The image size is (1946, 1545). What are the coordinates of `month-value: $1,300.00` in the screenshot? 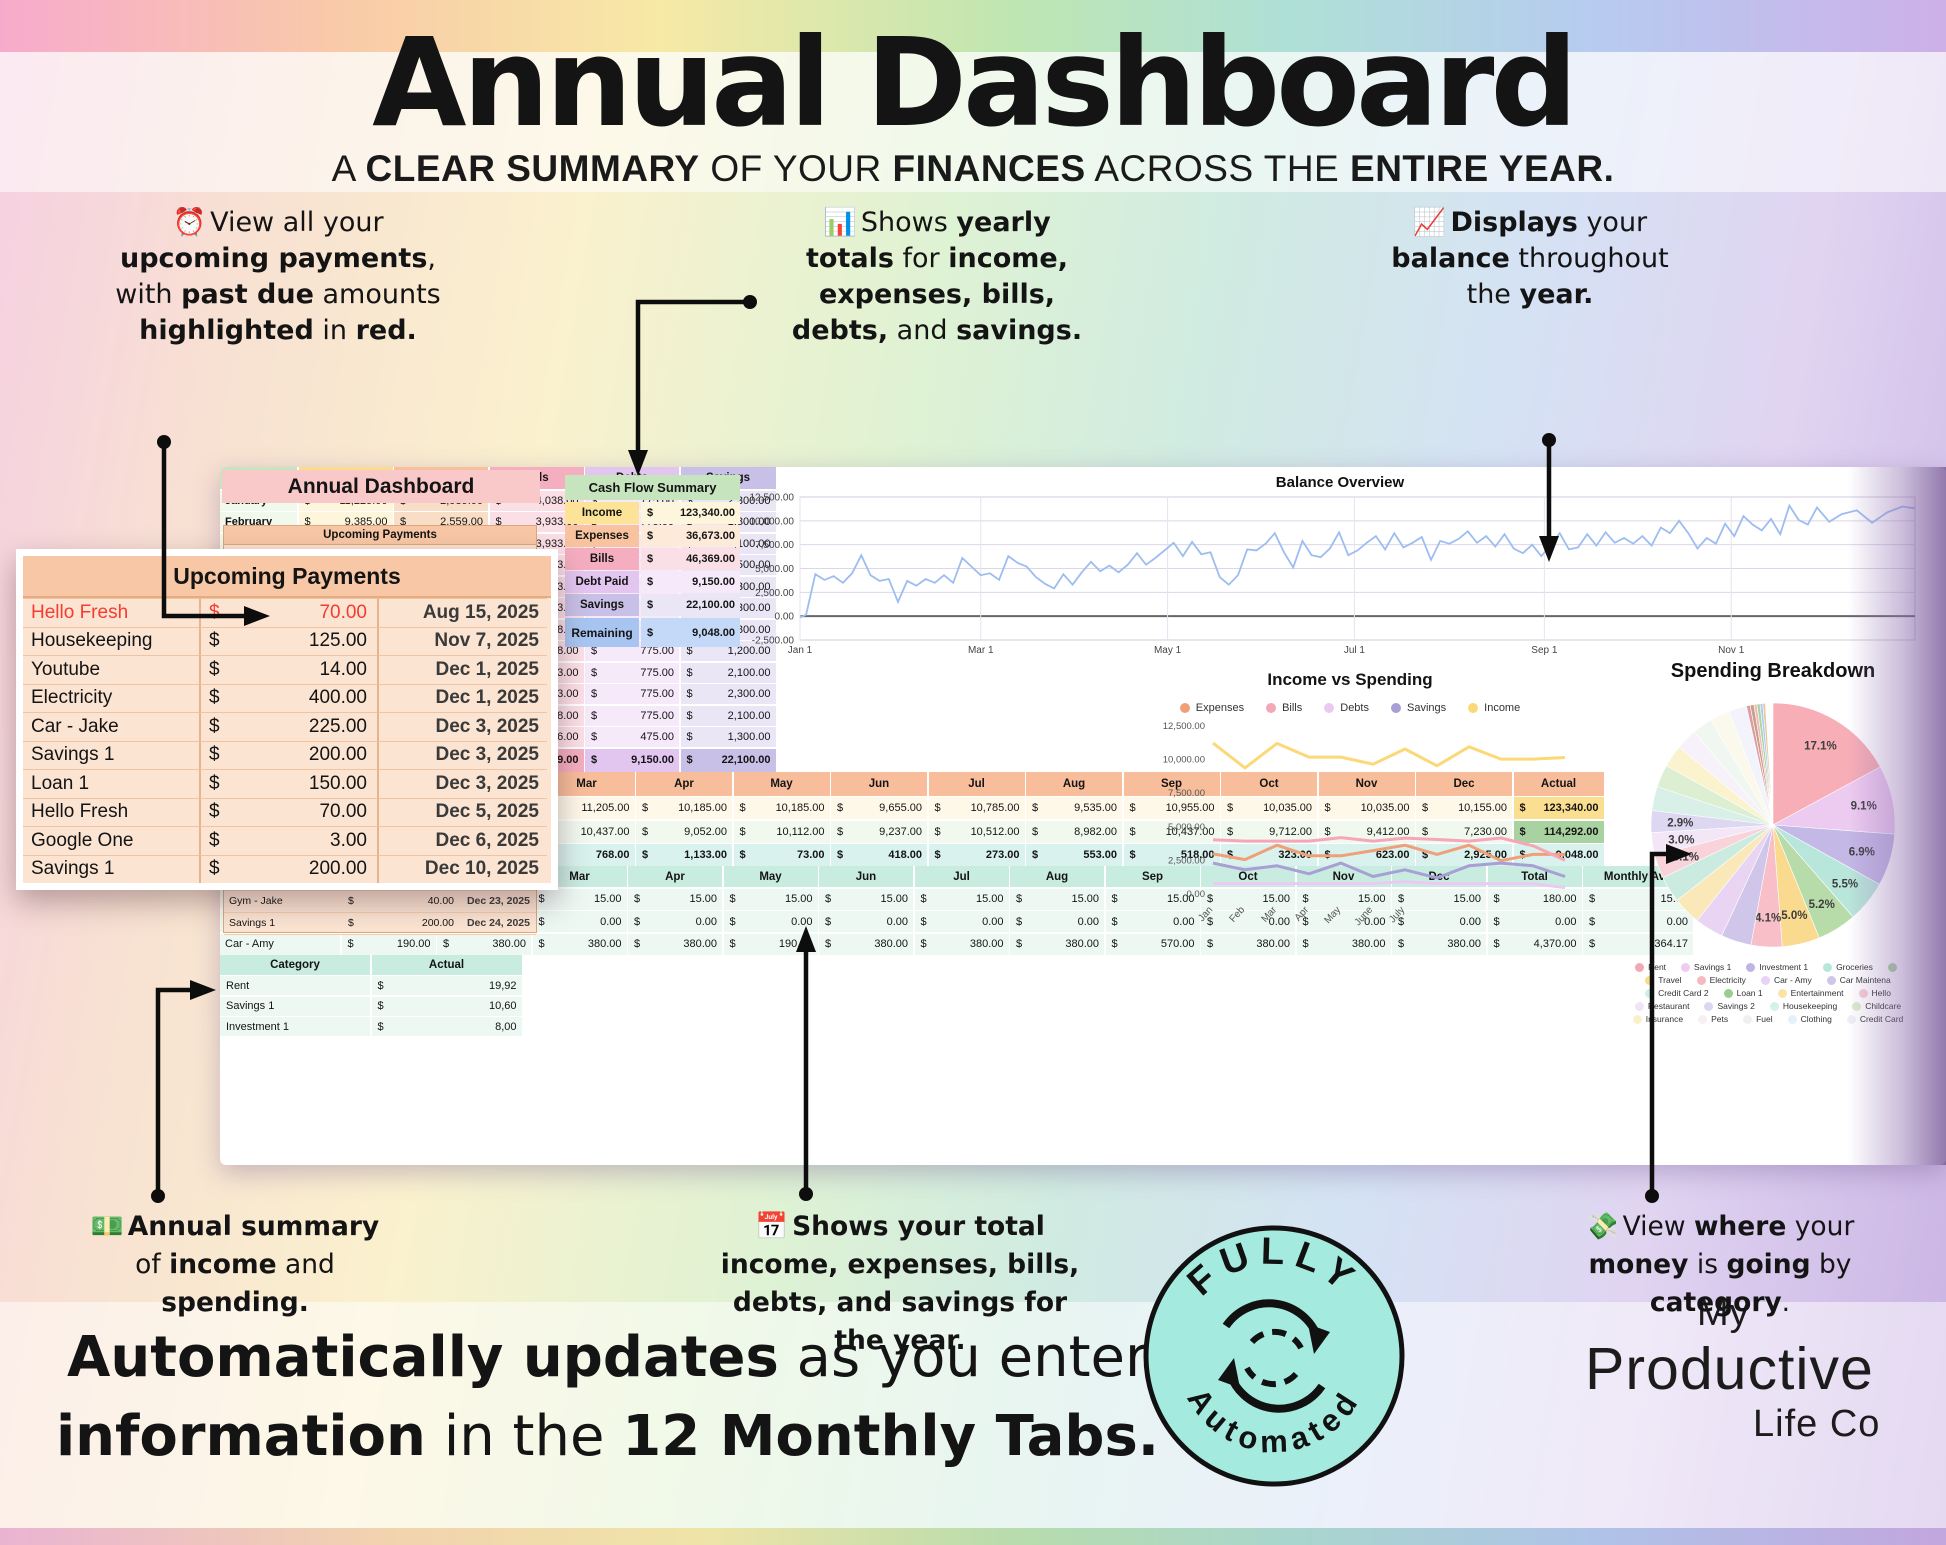 It's located at (728, 737).